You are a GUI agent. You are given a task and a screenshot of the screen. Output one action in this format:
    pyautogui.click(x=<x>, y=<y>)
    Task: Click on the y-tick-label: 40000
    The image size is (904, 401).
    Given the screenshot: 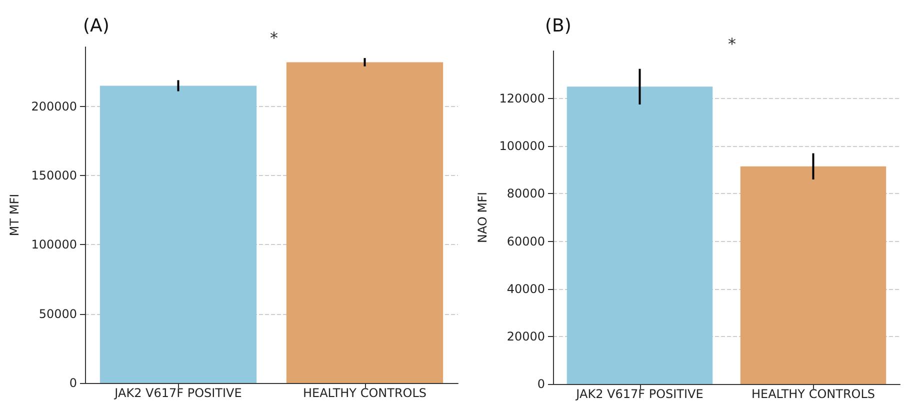 What is the action you would take?
    pyautogui.click(x=525, y=289)
    